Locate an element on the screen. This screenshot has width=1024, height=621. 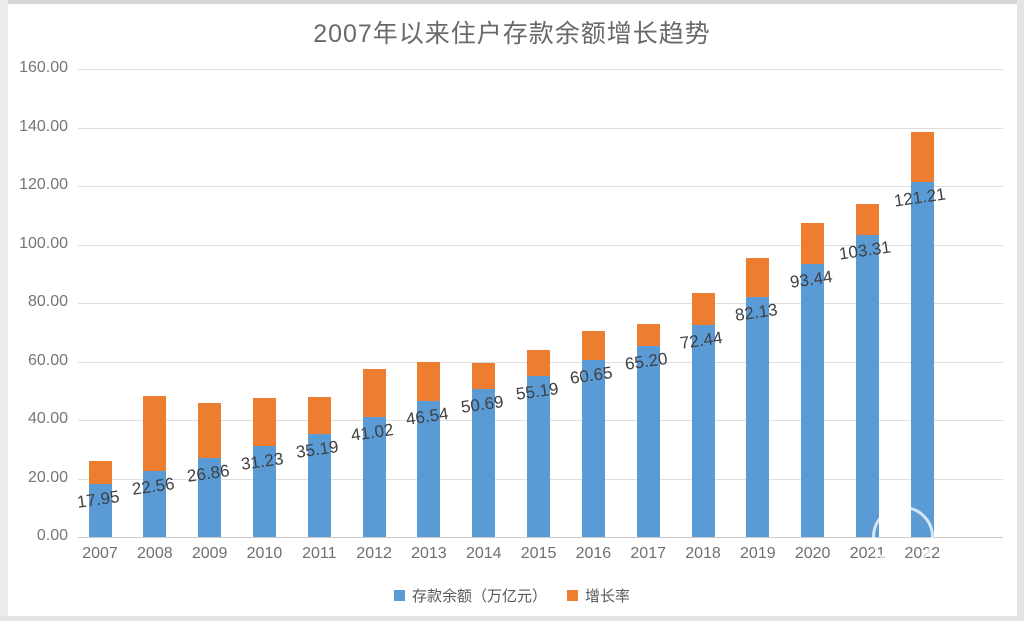
bar-2012-deposit is located at coordinates (374, 477).